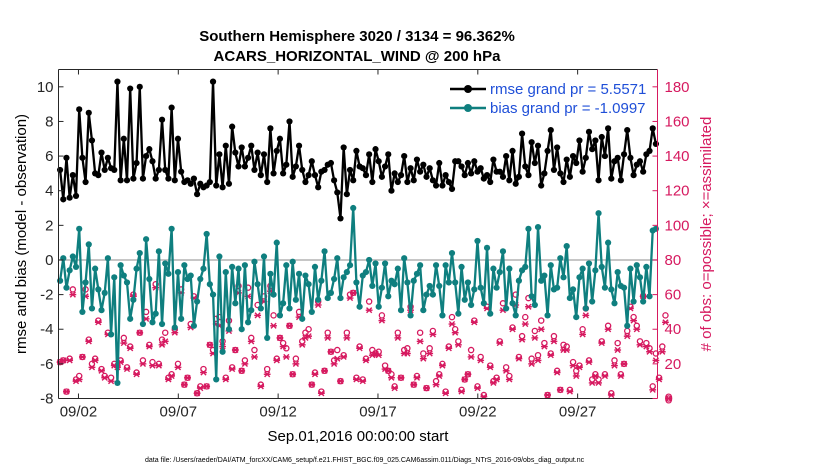  Describe the element at coordinates (677, 121) in the screenshot. I see `y-tick-right-label: 160` at that location.